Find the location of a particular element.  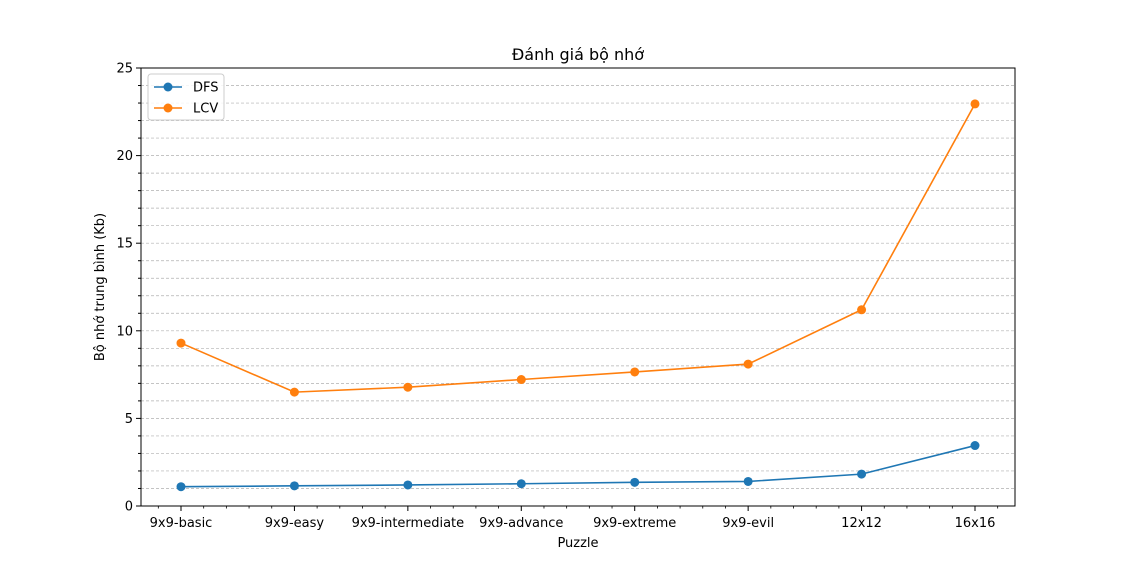

y-tick-label: 20 is located at coordinates (124, 156).